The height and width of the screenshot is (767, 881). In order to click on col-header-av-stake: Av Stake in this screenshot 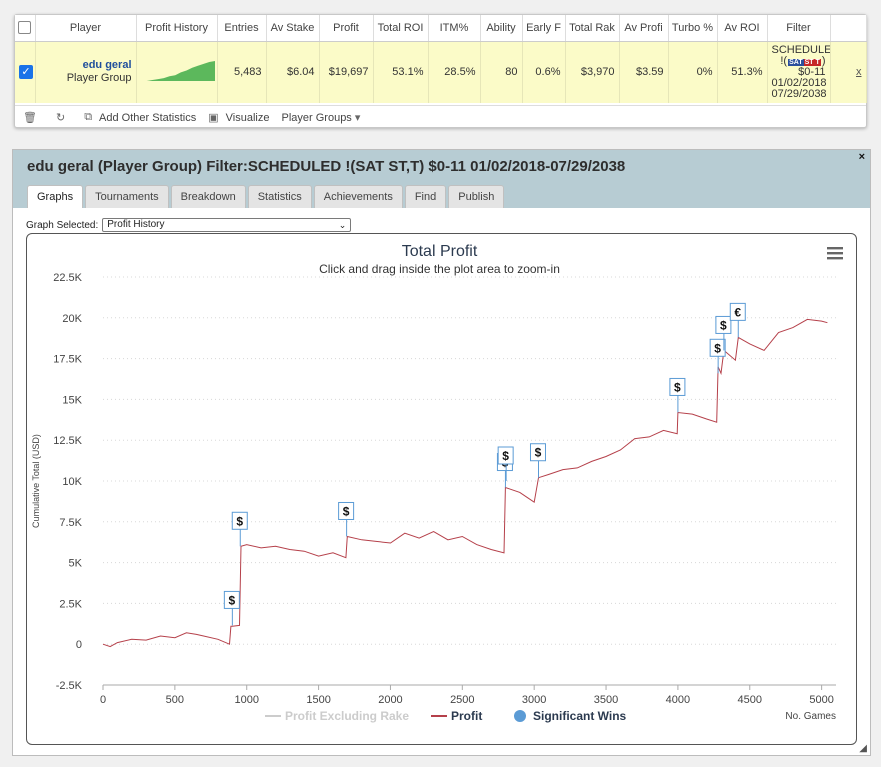, I will do `click(293, 28)`.